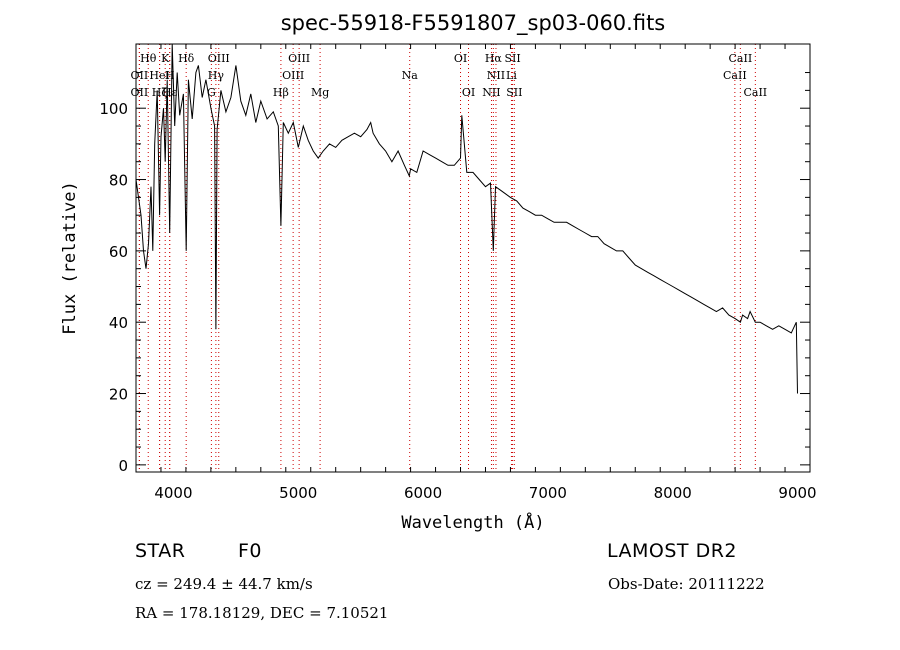  I want to click on y-tick-label: 20, so click(118, 395).